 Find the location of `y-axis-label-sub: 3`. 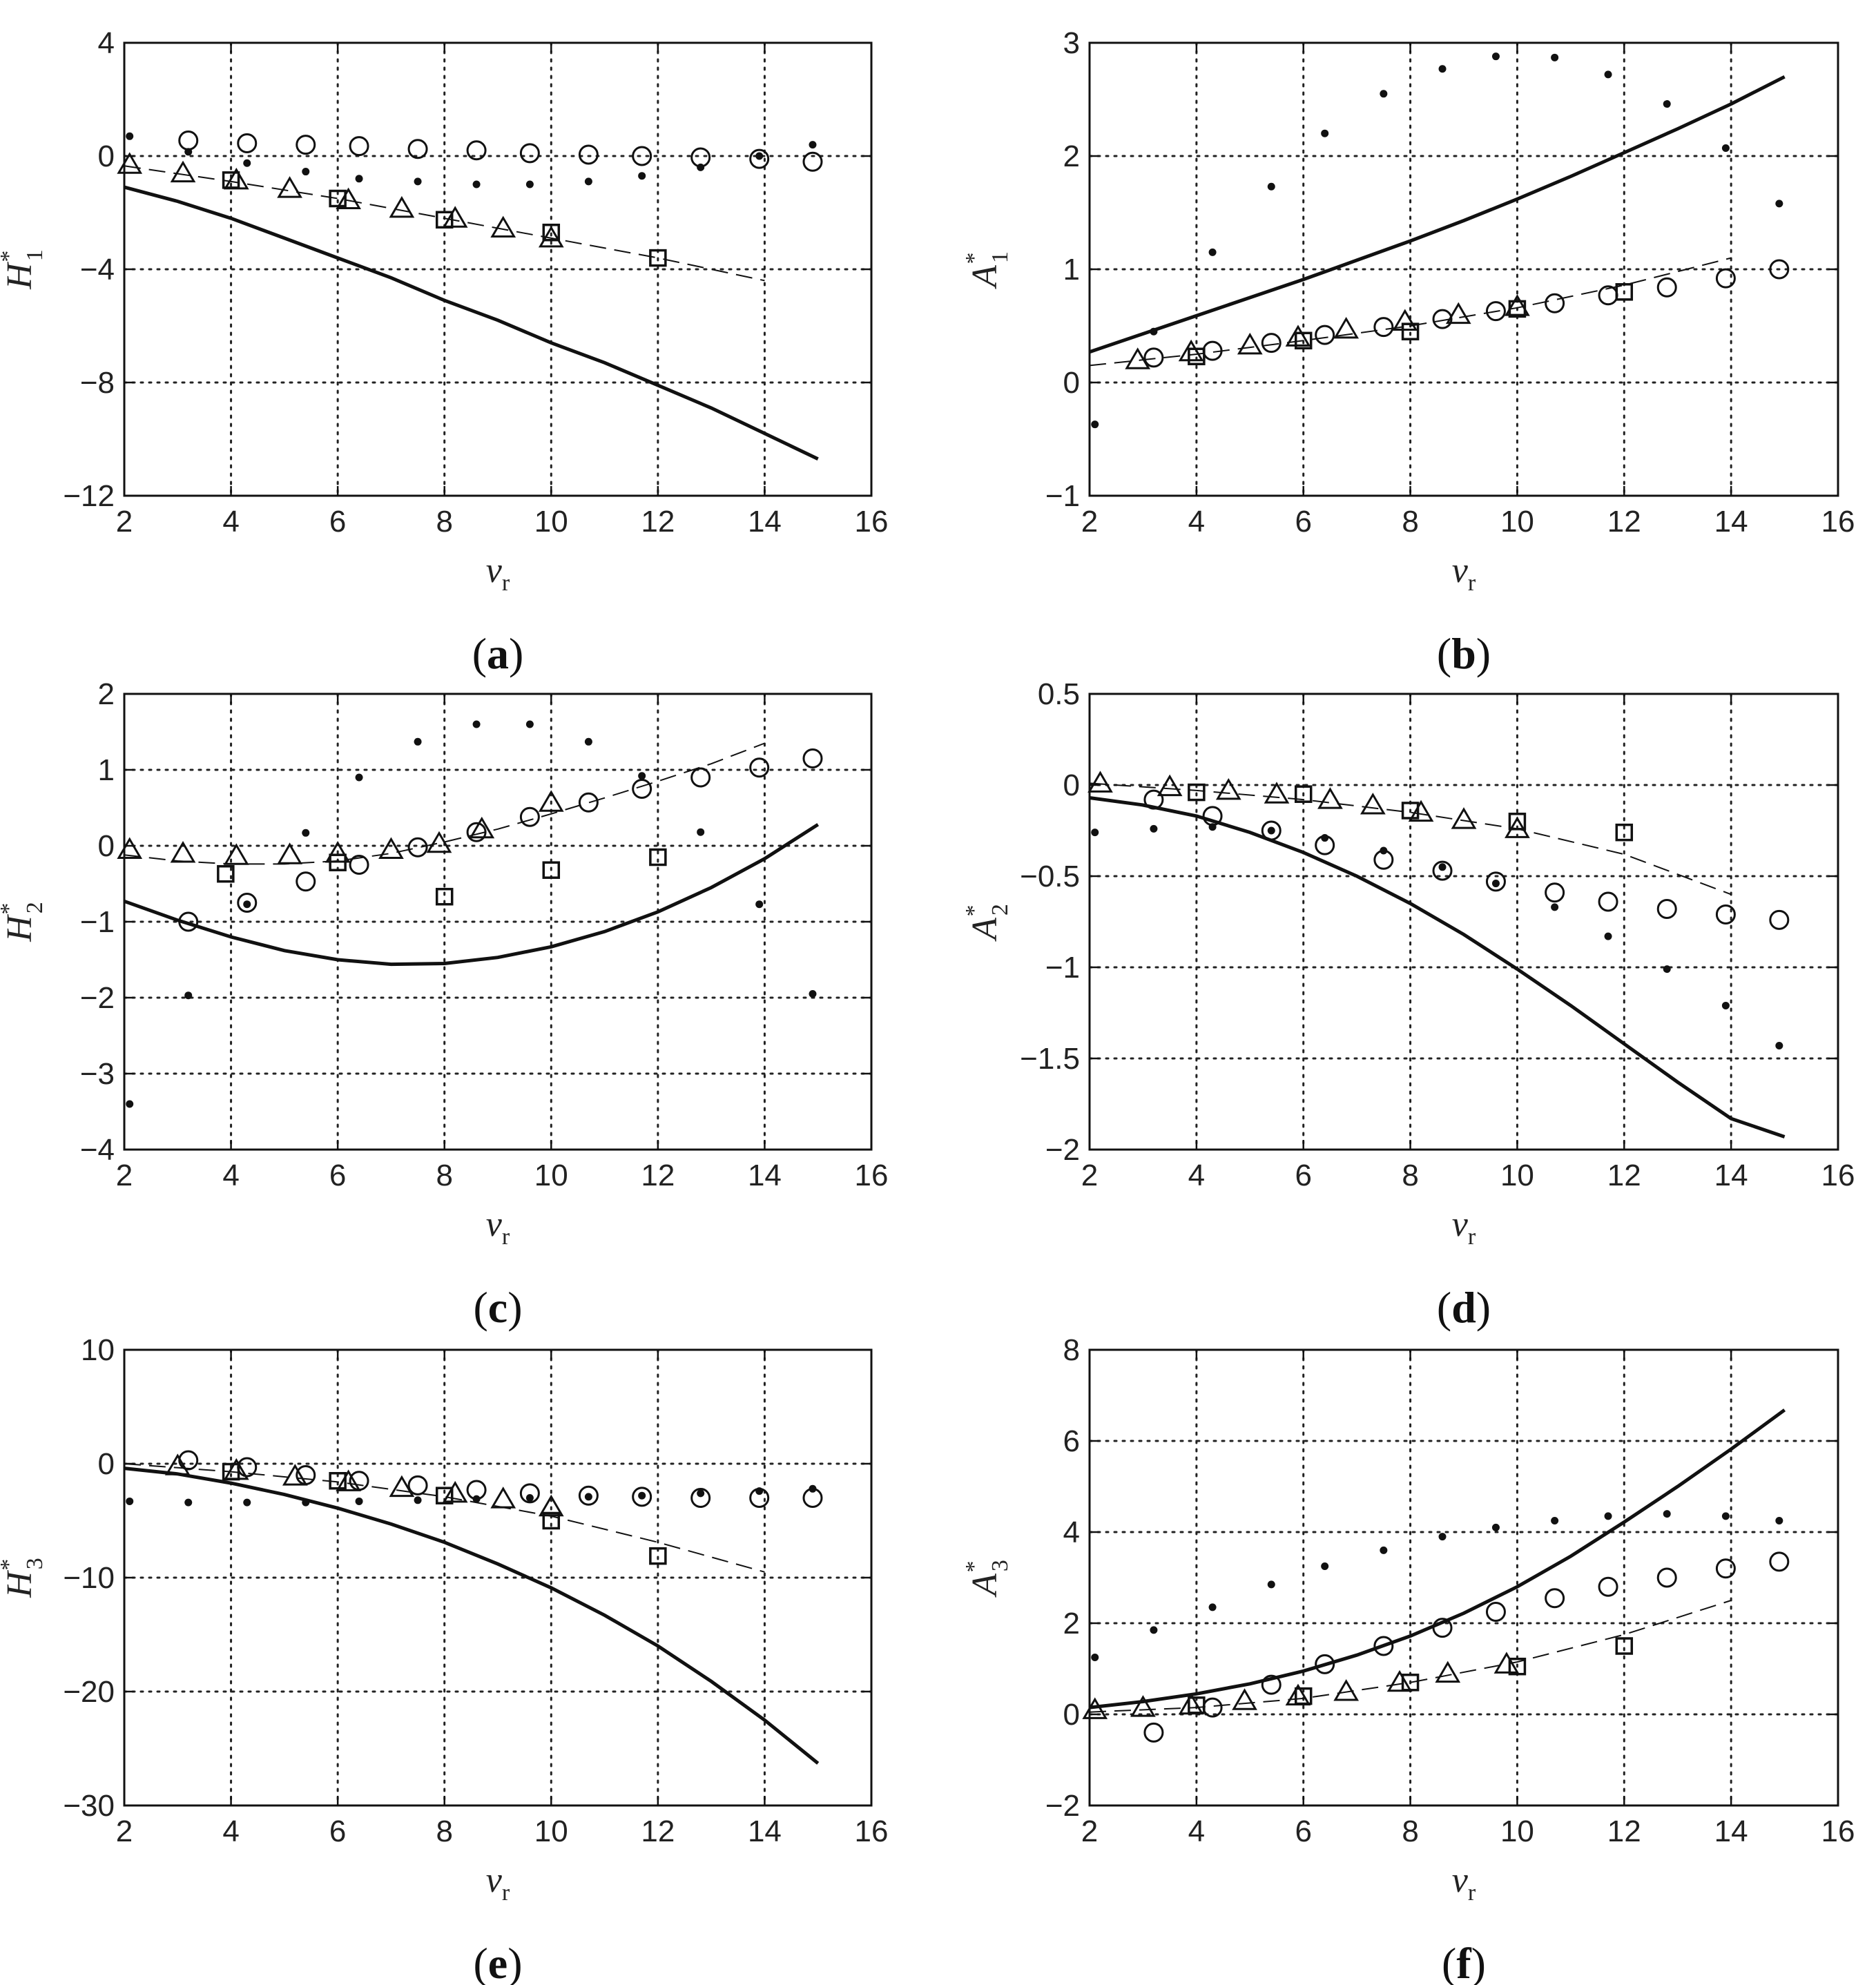

y-axis-label-sub: 3 is located at coordinates (1000, 1565).